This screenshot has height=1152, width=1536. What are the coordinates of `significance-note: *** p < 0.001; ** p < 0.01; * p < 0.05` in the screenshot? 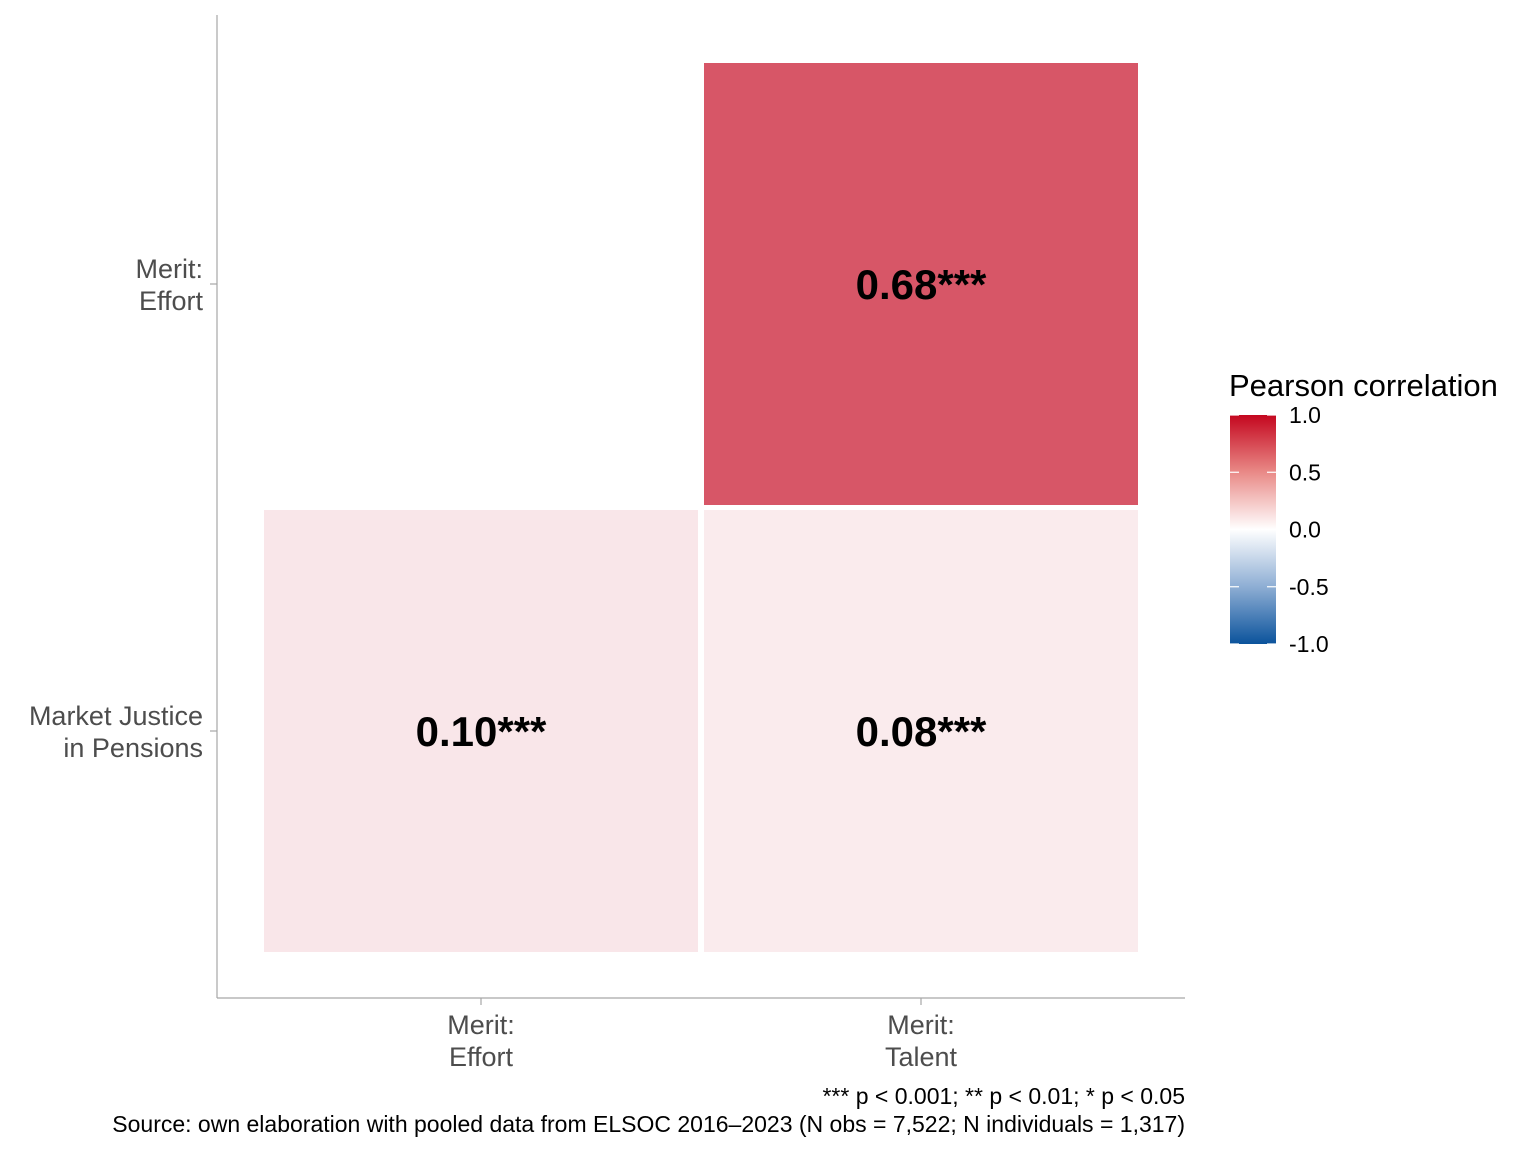 It's located at (1003, 1096).